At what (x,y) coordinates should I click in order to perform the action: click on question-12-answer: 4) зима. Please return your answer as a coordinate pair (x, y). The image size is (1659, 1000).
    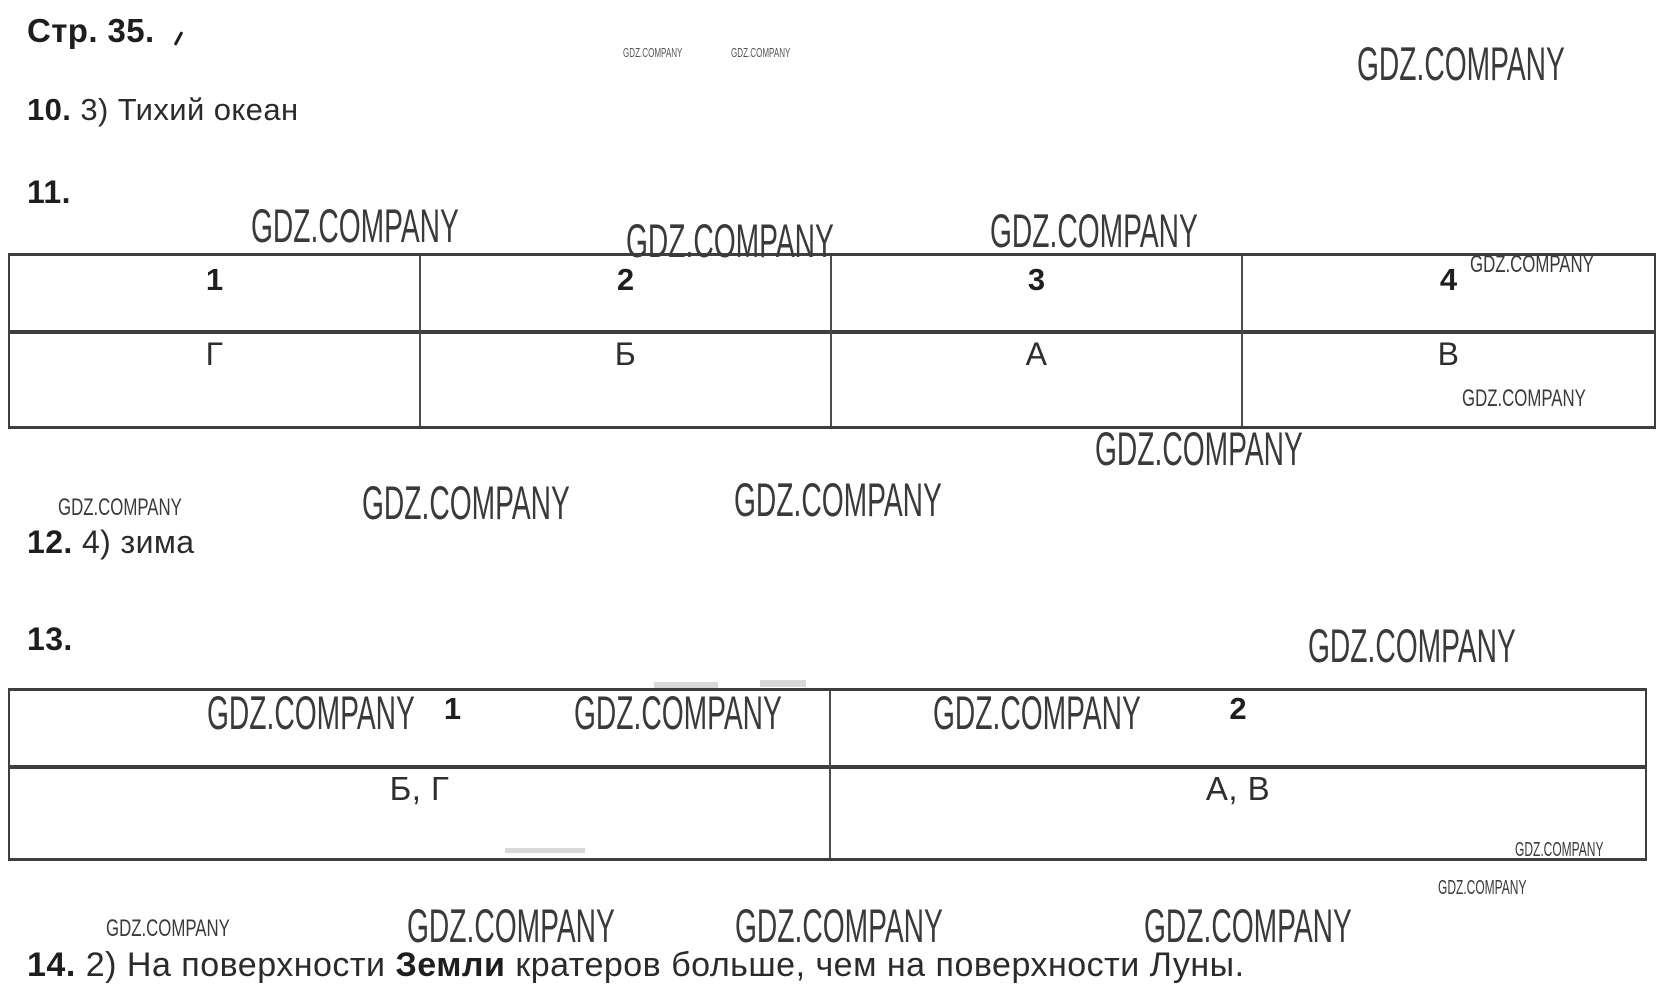
    Looking at the image, I should click on (138, 542).